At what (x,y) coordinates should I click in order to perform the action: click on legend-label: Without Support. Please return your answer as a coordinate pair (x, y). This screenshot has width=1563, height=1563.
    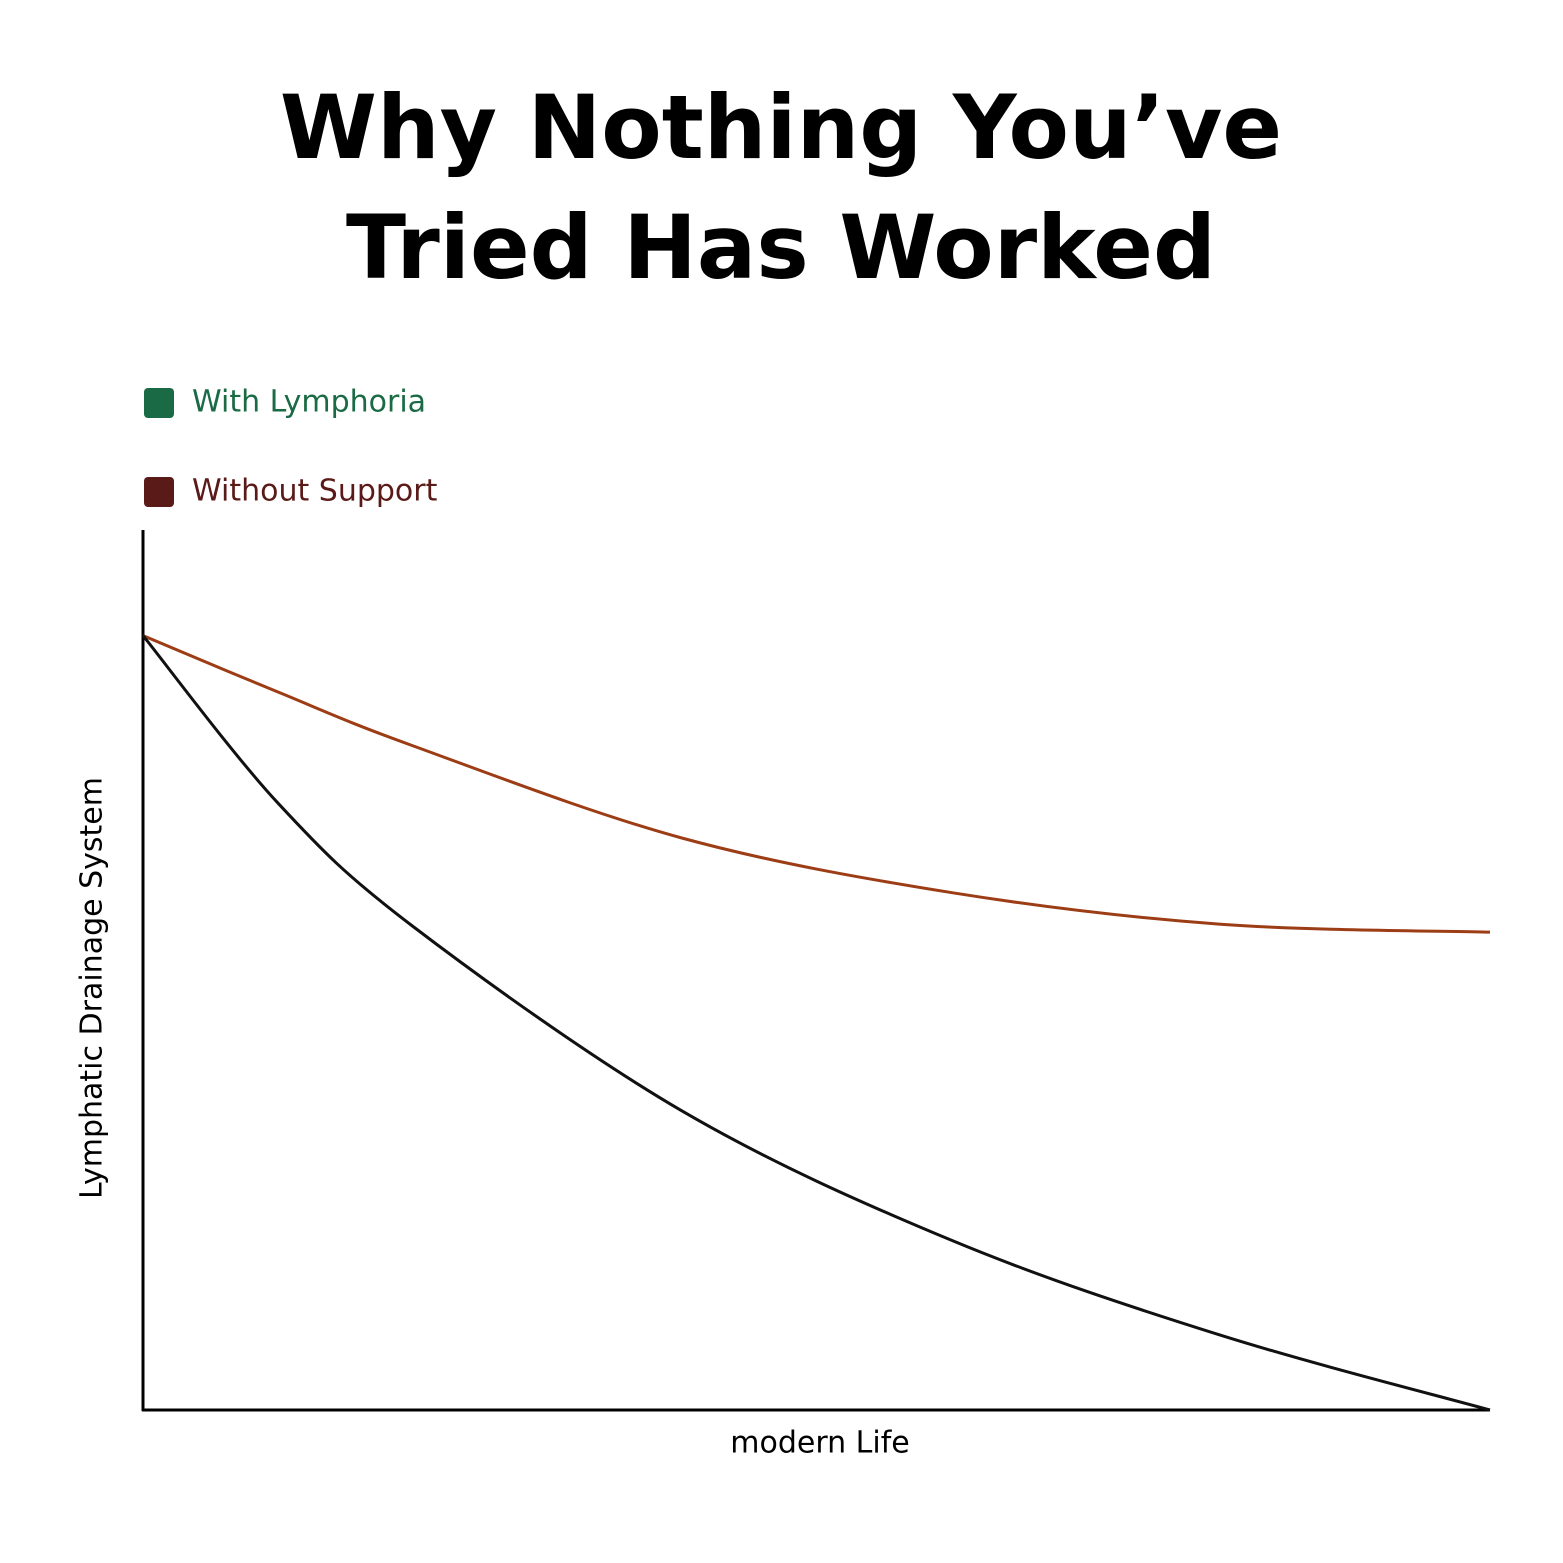
    Looking at the image, I should click on (315, 491).